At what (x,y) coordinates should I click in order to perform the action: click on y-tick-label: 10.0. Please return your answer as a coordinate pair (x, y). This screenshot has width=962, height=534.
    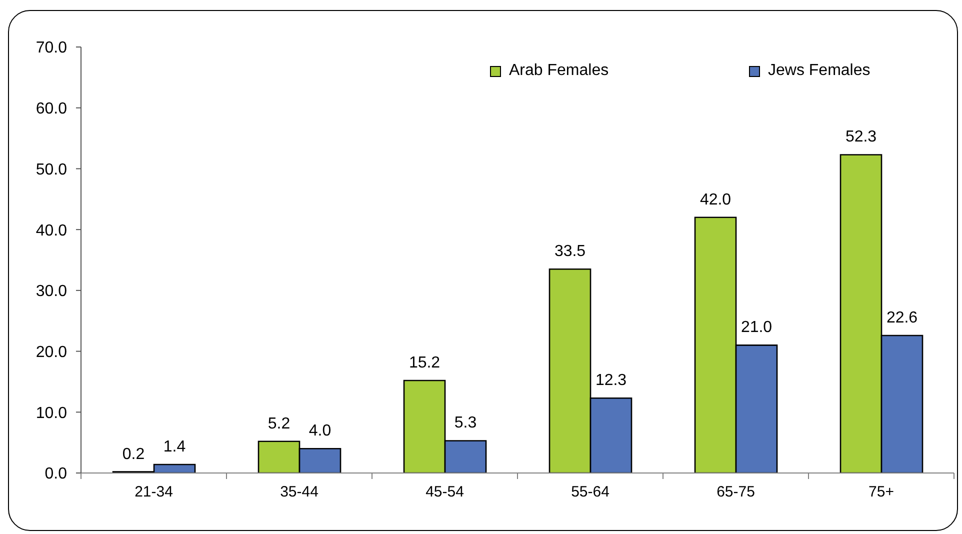
    Looking at the image, I should click on (52, 413).